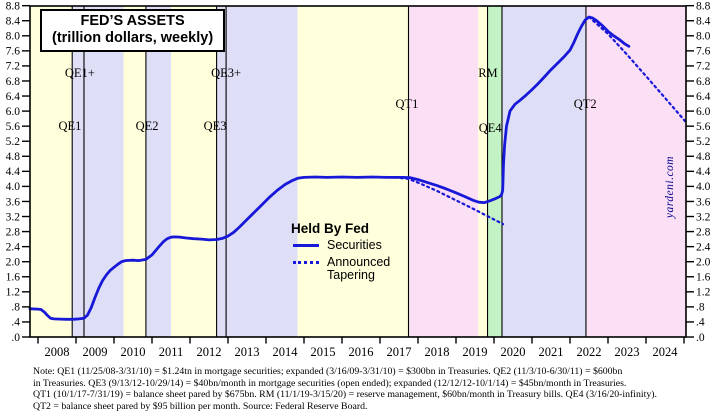  What do you see at coordinates (13, 52) in the screenshot?
I see `y-axis-label-left: 7.6` at bounding box center [13, 52].